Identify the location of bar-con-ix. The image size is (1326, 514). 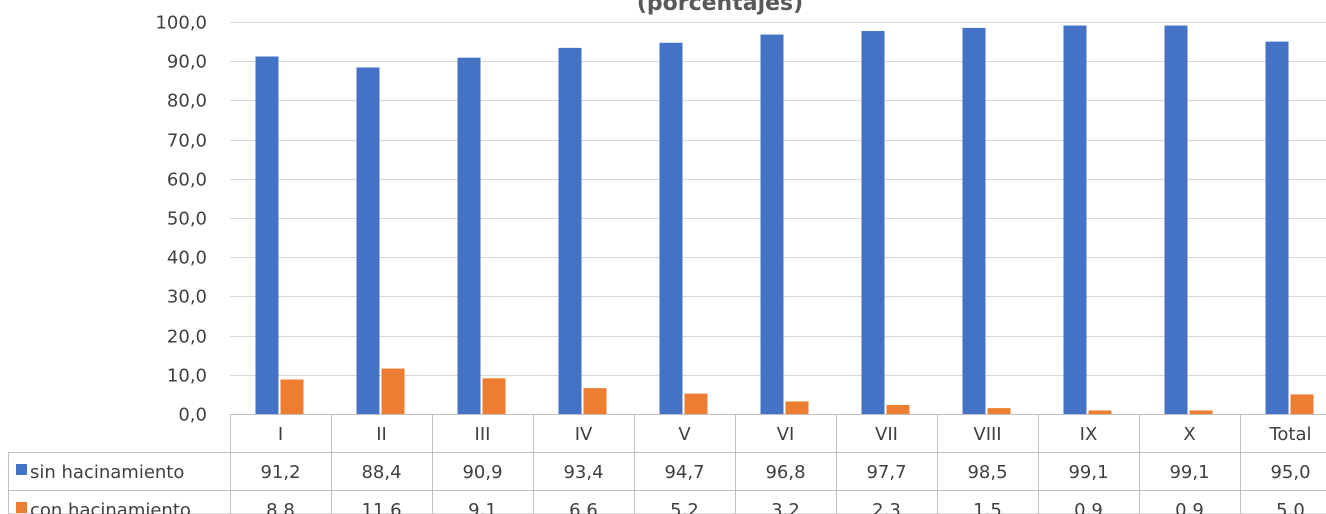
(1100, 412).